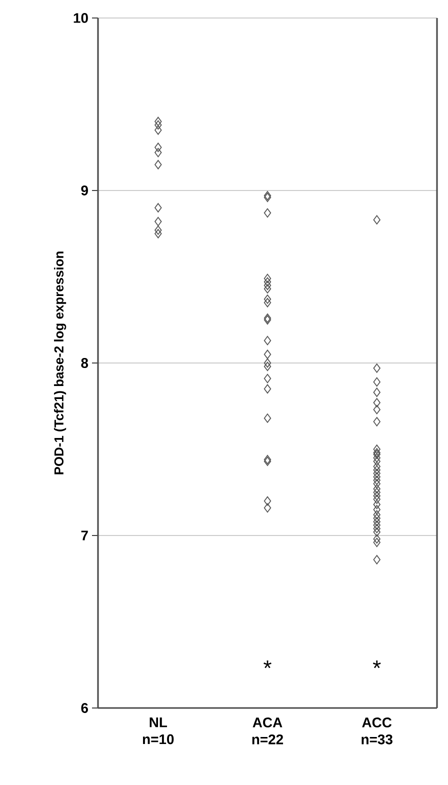 The image size is (448, 785). What do you see at coordinates (60, 363) in the screenshot?
I see `y-axis-title: POD-1 (Tcf21) base-2 log expression` at bounding box center [60, 363].